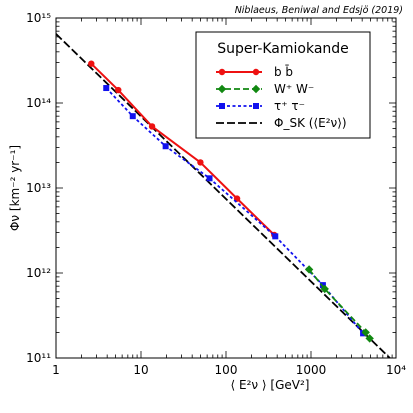  I want to click on legend-entry: Φ_SK (⟨E²ν⟩), so click(281, 123).